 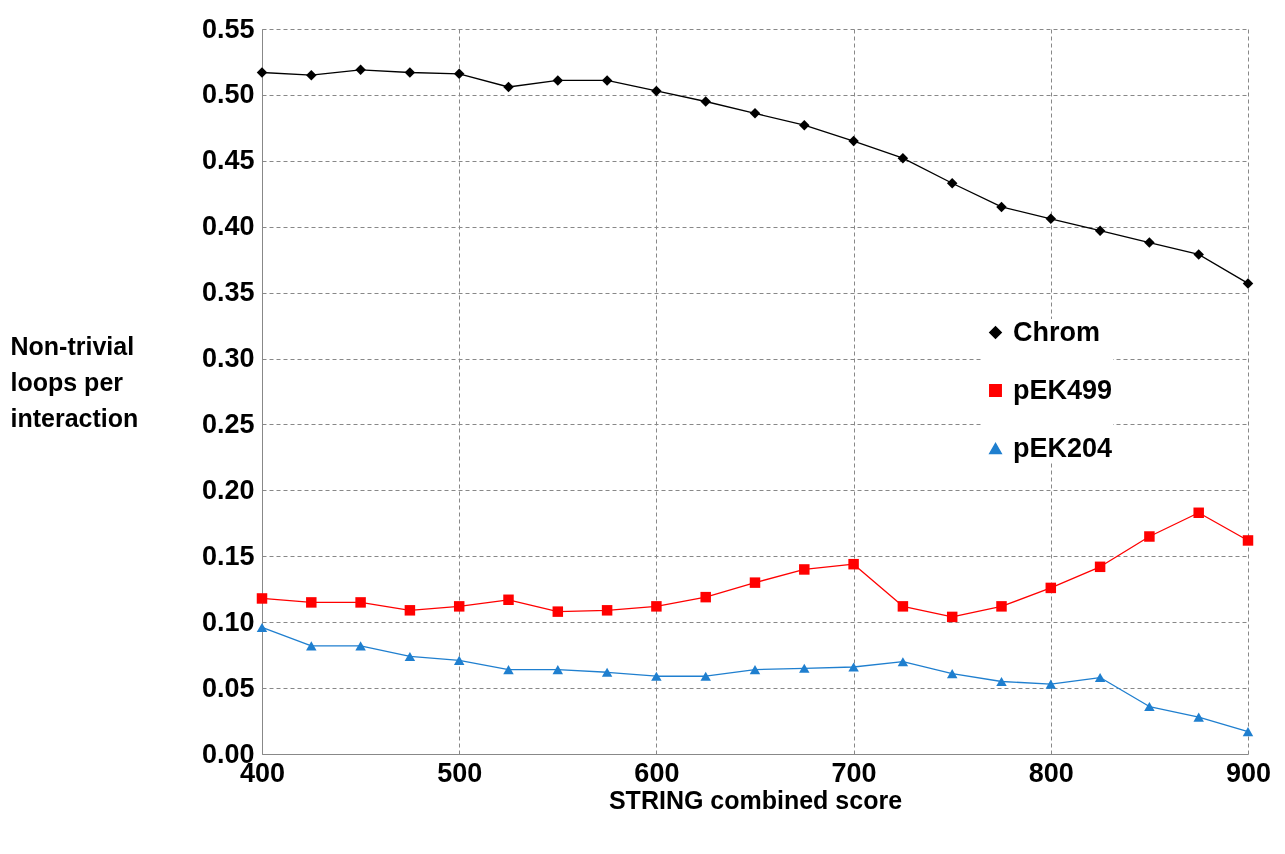 What do you see at coordinates (228, 160) in the screenshot?
I see `y-tick-label: 0.45` at bounding box center [228, 160].